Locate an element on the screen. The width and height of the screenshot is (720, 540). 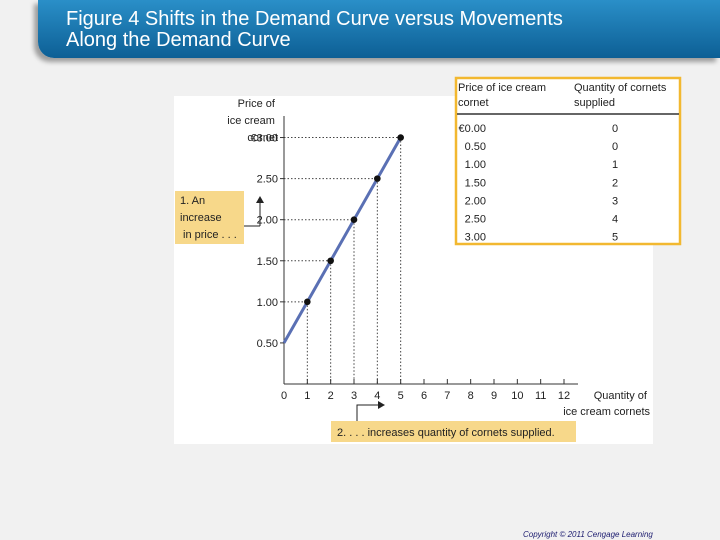
table-cell-price: 1.50 is located at coordinates (475, 183).